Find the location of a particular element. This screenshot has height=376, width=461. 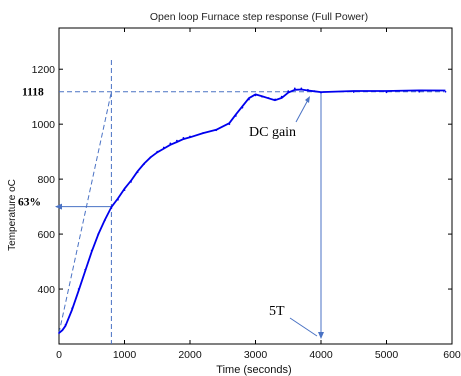

five-tau-pointer is located at coordinates (303, 327).